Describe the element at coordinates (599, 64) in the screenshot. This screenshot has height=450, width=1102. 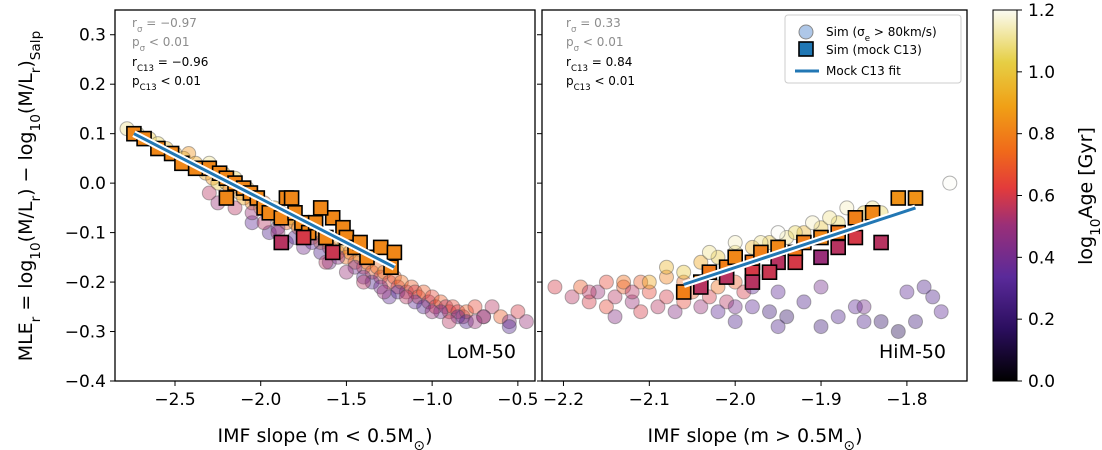
I see `right-stat-r-c13: rC13 = 0.84` at that location.